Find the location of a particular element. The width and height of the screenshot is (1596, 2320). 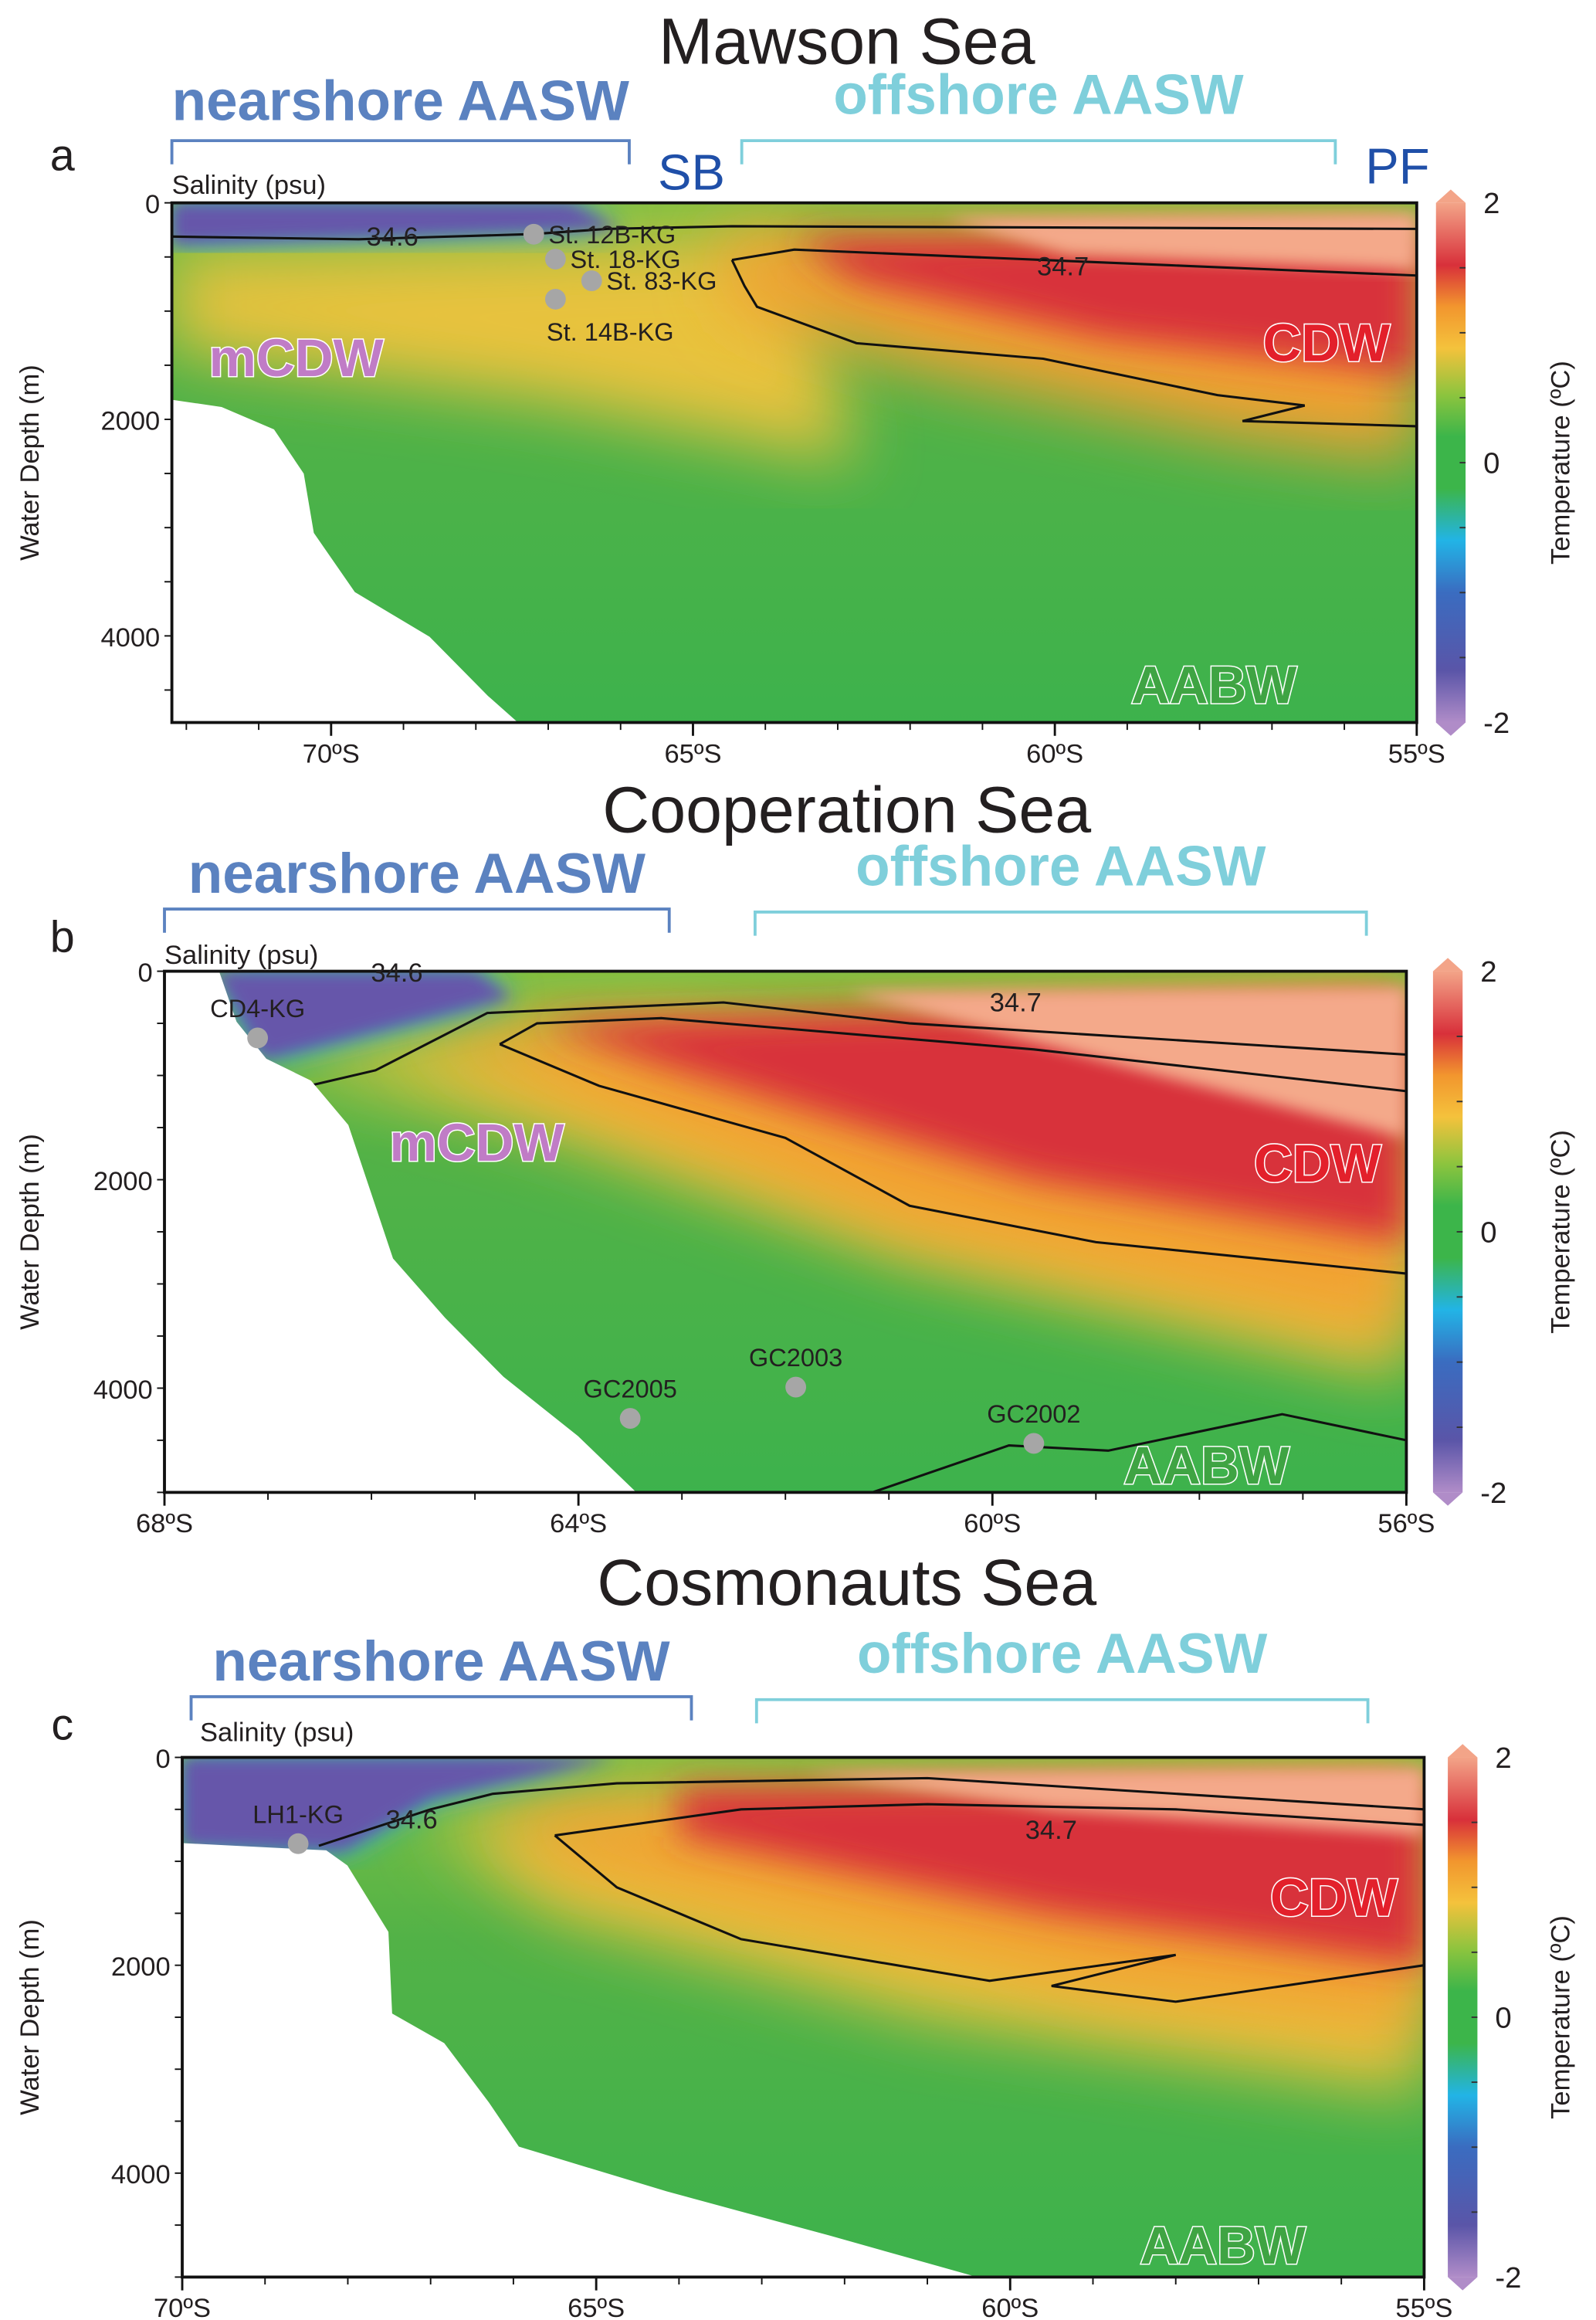

cdw-core is located at coordinates (1052, 1874).